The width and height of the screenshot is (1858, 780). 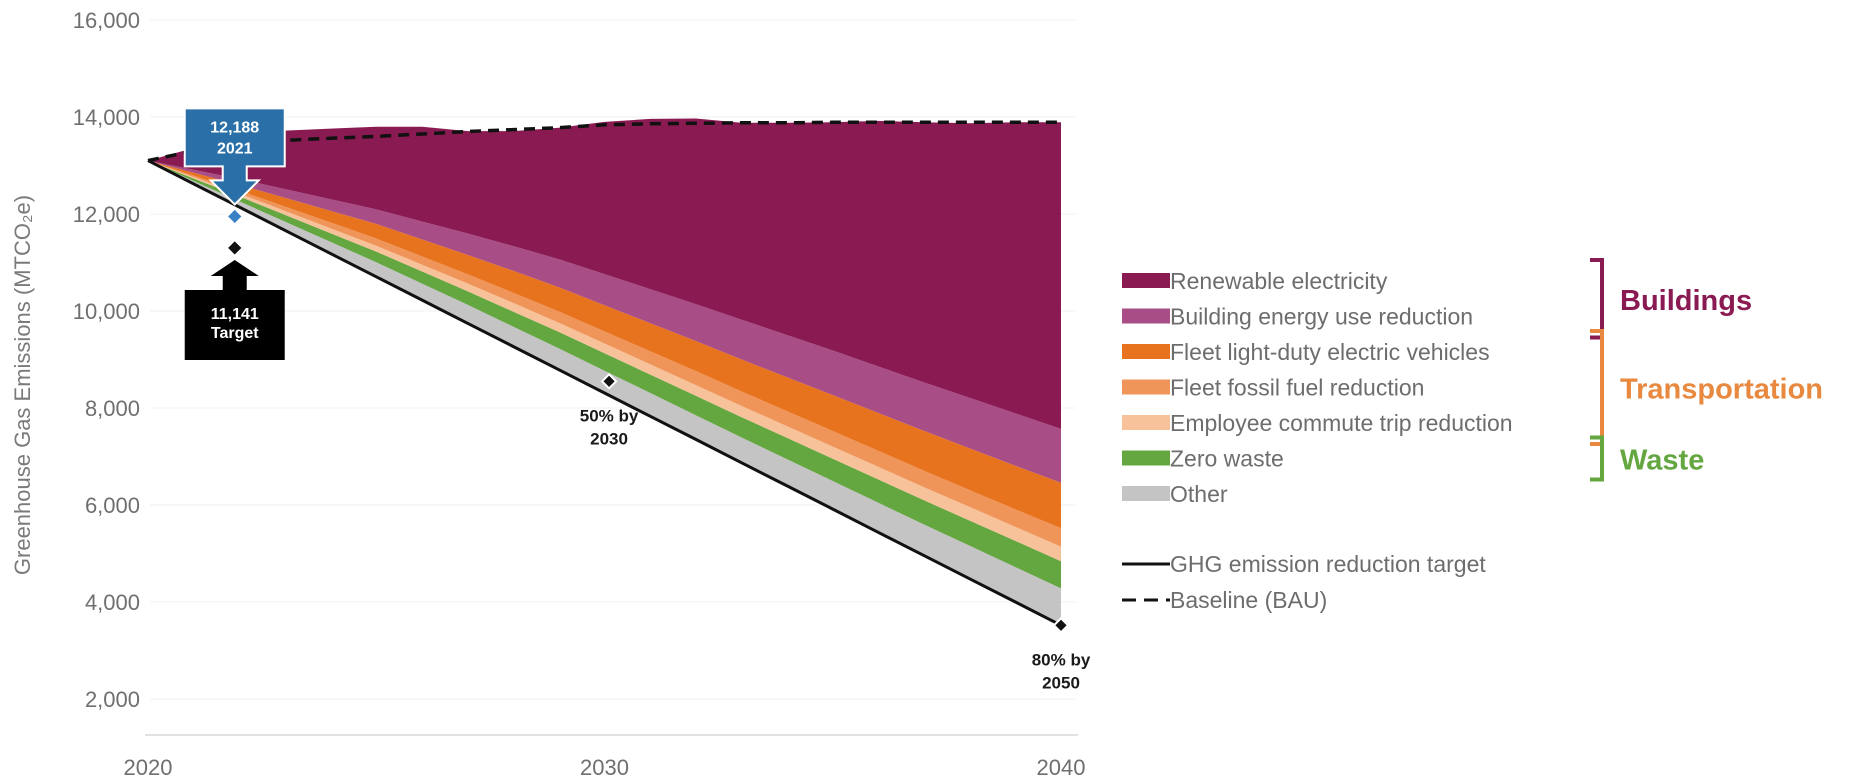 I want to click on milestone-2030-text: 2030, so click(x=609, y=438).